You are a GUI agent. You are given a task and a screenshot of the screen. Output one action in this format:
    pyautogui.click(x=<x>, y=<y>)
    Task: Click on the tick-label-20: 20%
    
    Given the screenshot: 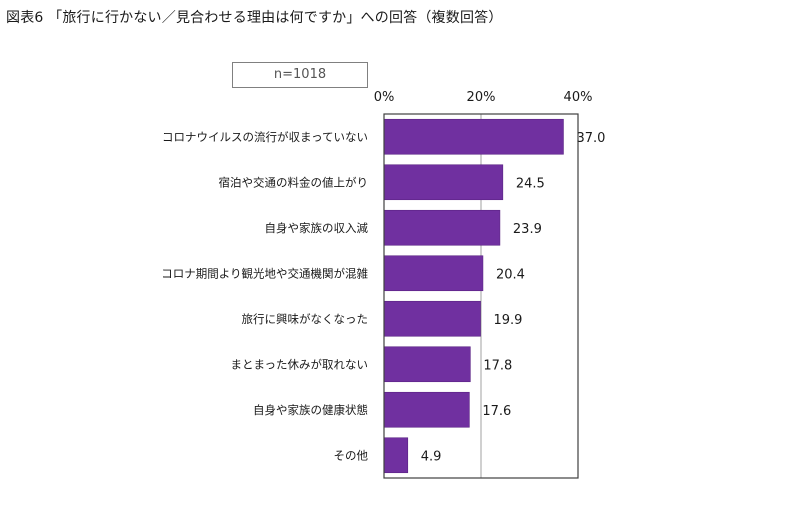 What is the action you would take?
    pyautogui.click(x=481, y=97)
    